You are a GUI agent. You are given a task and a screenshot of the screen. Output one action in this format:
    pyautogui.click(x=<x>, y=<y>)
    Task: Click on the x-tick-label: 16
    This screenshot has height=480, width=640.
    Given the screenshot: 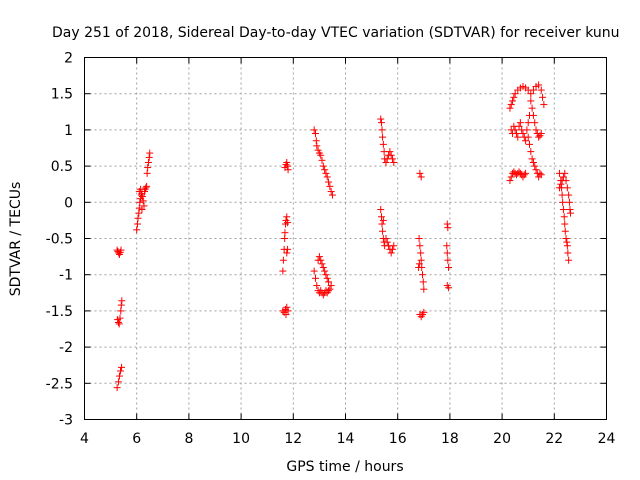 What is the action you would take?
    pyautogui.click(x=398, y=439)
    